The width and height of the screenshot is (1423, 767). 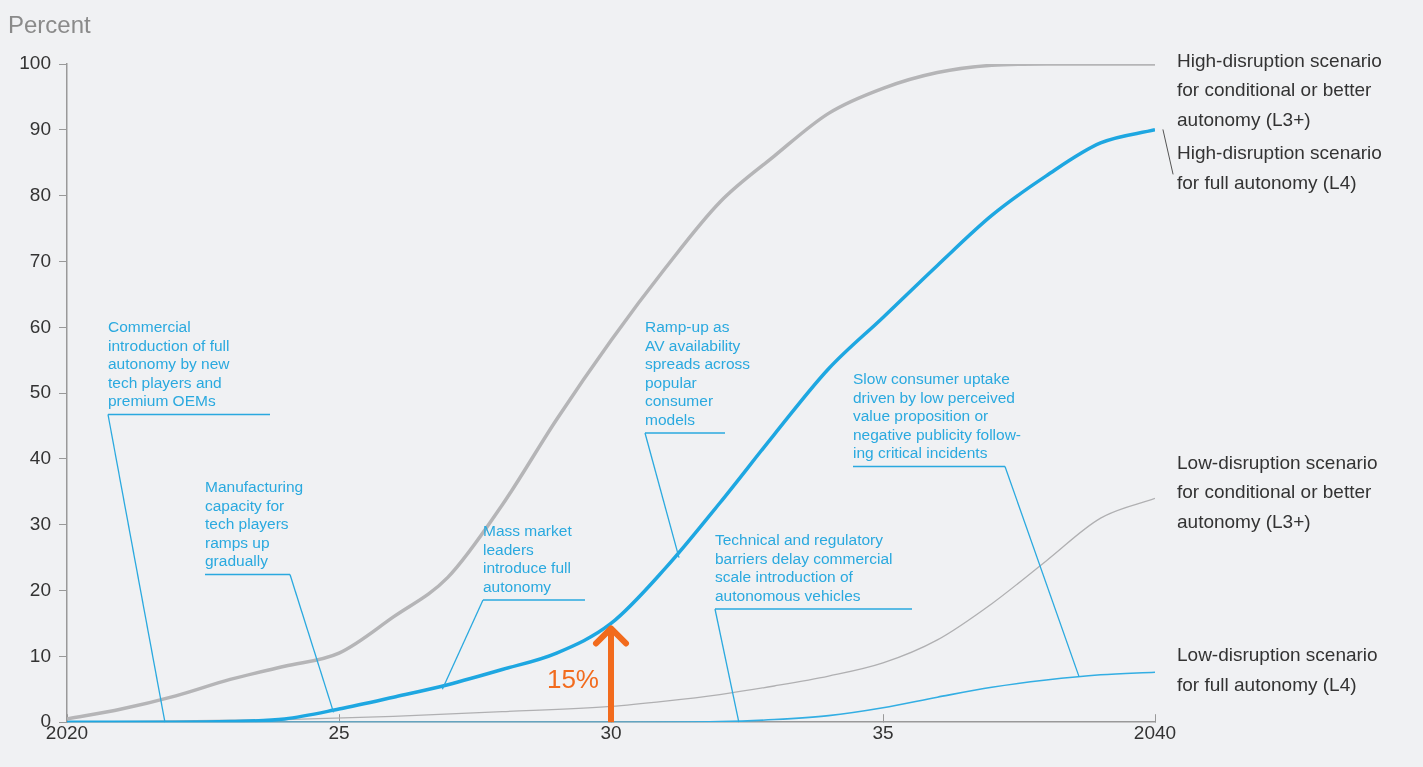 I want to click on y-tick-label: 20, so click(x=40, y=589).